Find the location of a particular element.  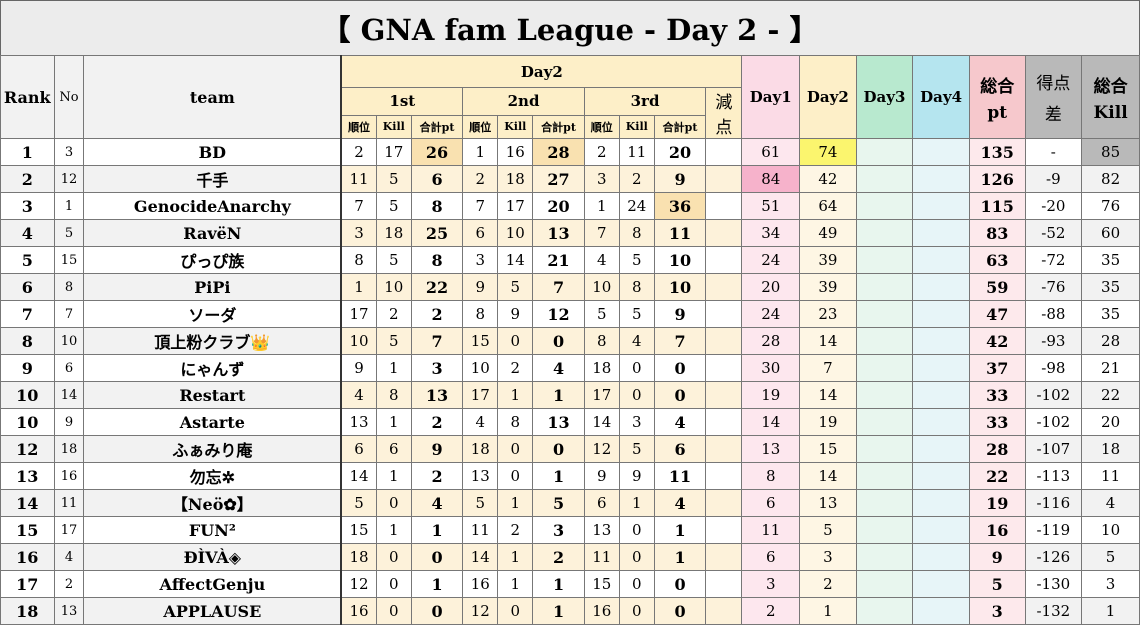

total-kill-cell: 35 is located at coordinates (1110, 314).